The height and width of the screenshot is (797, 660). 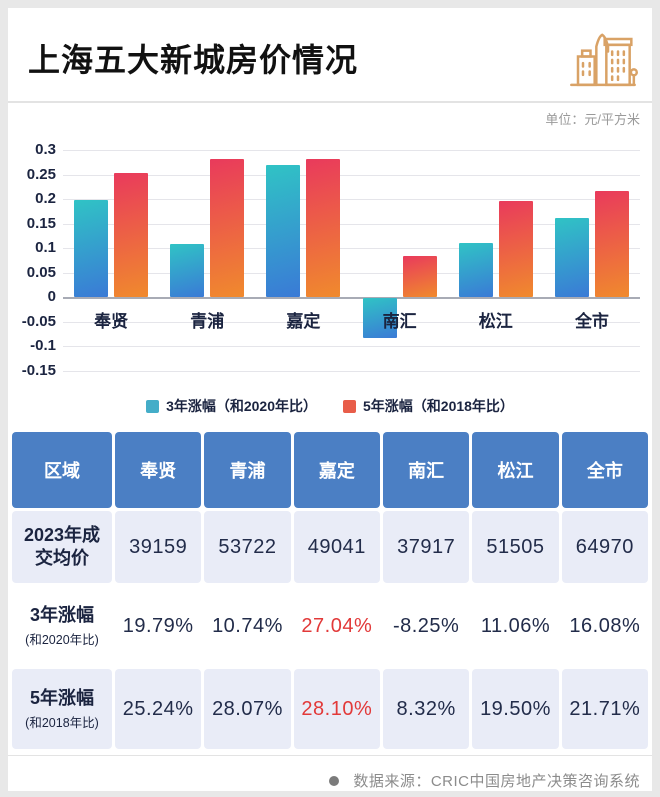 I want to click on page-title: 上海五大新城房价情况, so click(x=193, y=60).